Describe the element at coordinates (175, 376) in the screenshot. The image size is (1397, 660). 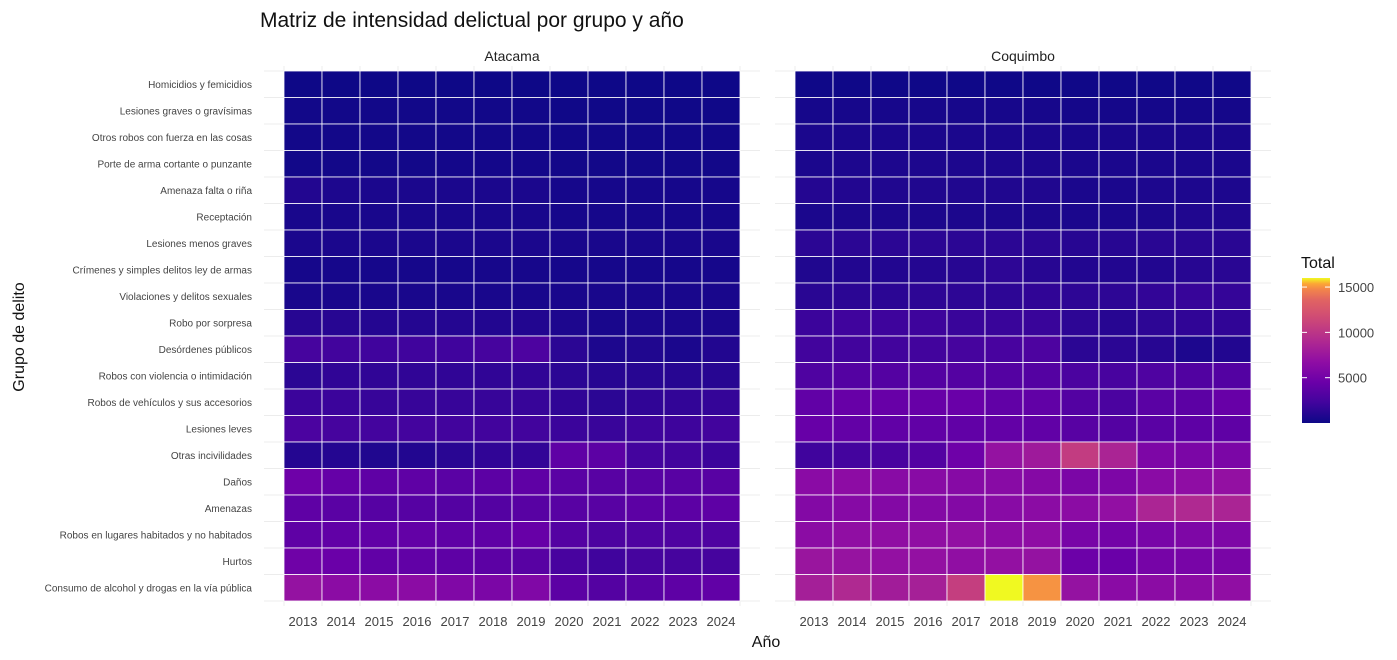
I see `y-tick-label: Robos con violencia o intimidación` at that location.